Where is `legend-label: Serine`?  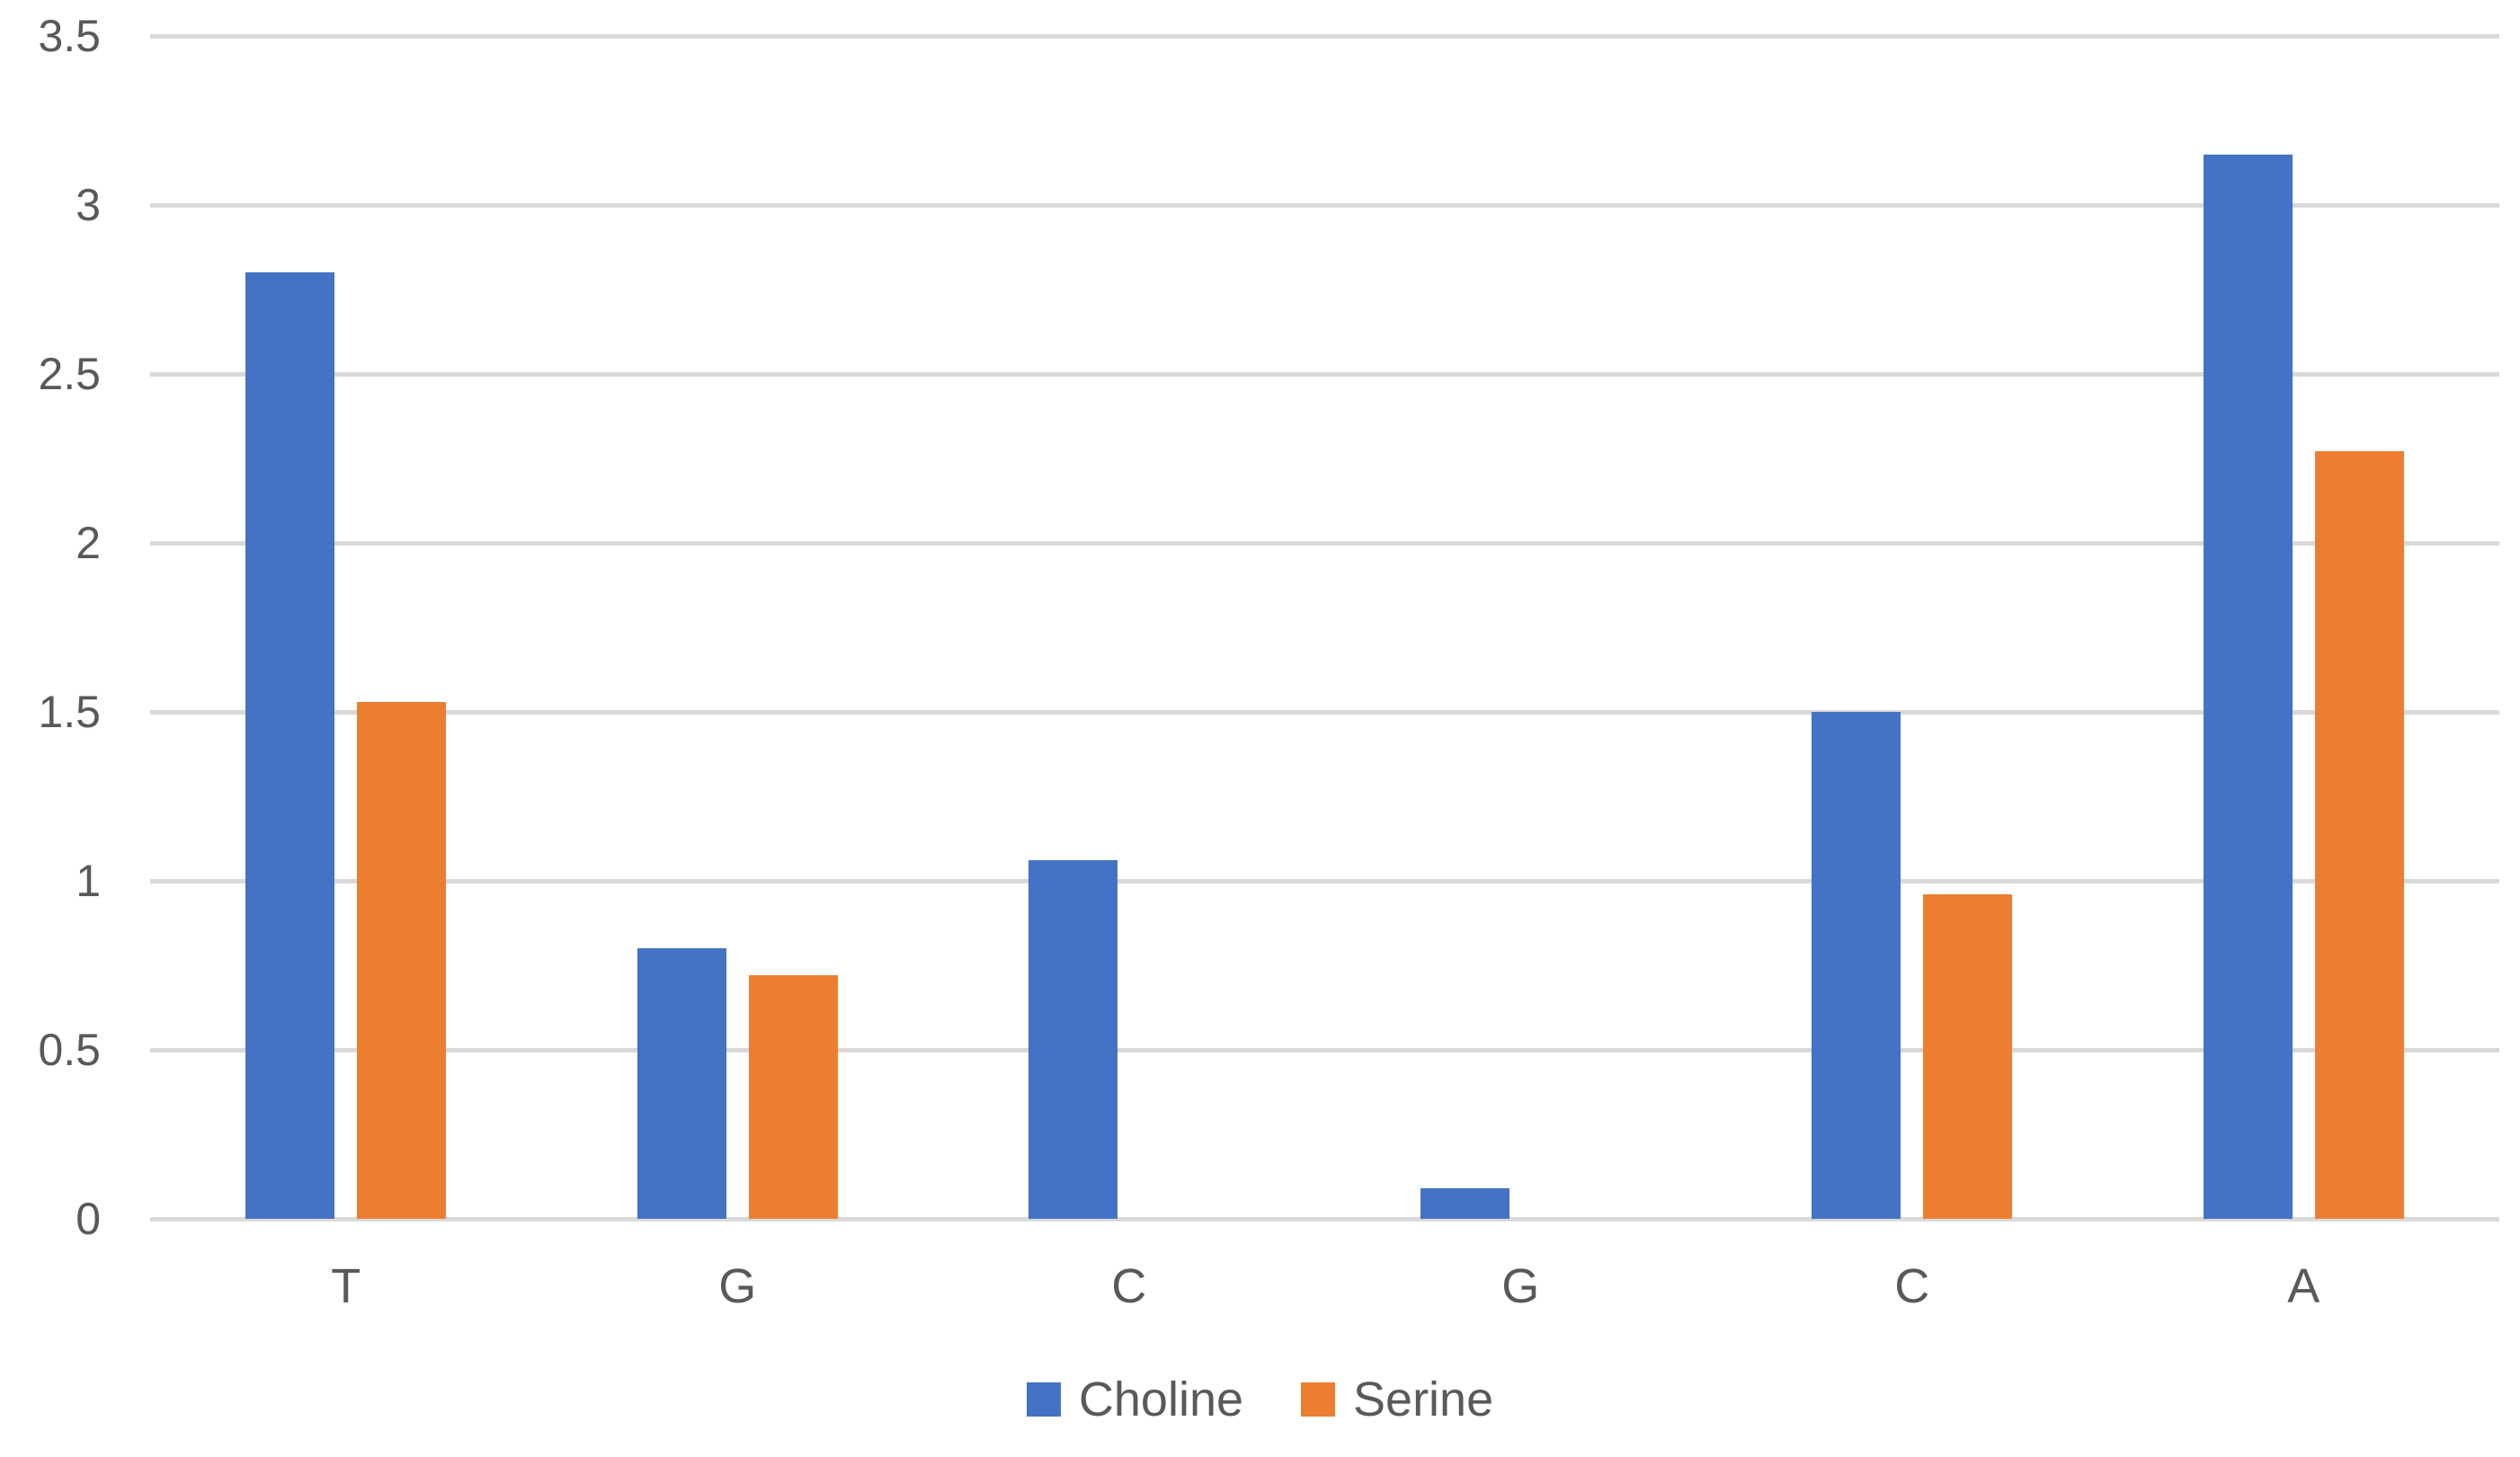 legend-label: Serine is located at coordinates (1423, 1399).